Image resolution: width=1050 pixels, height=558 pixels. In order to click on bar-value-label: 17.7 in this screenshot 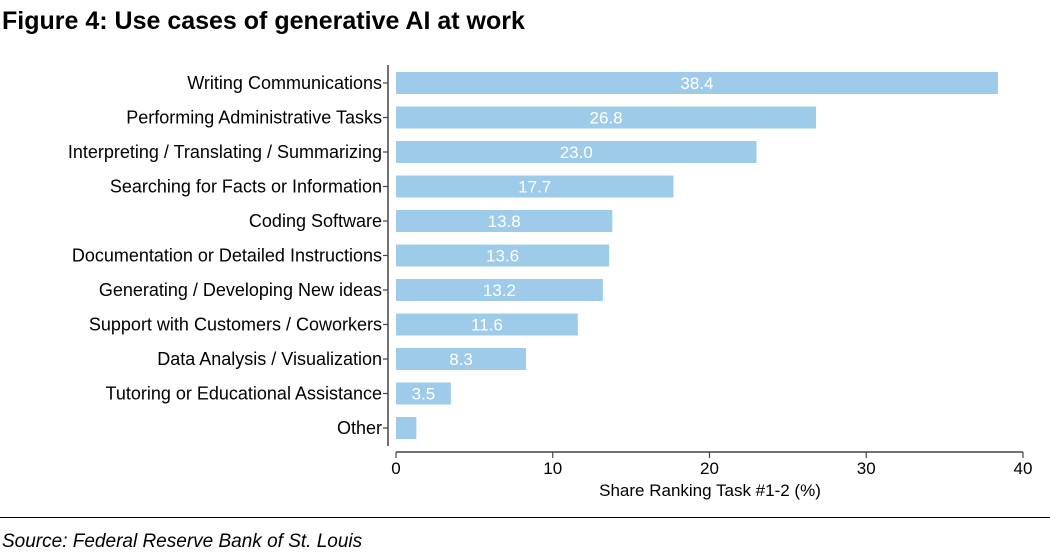, I will do `click(534, 187)`.